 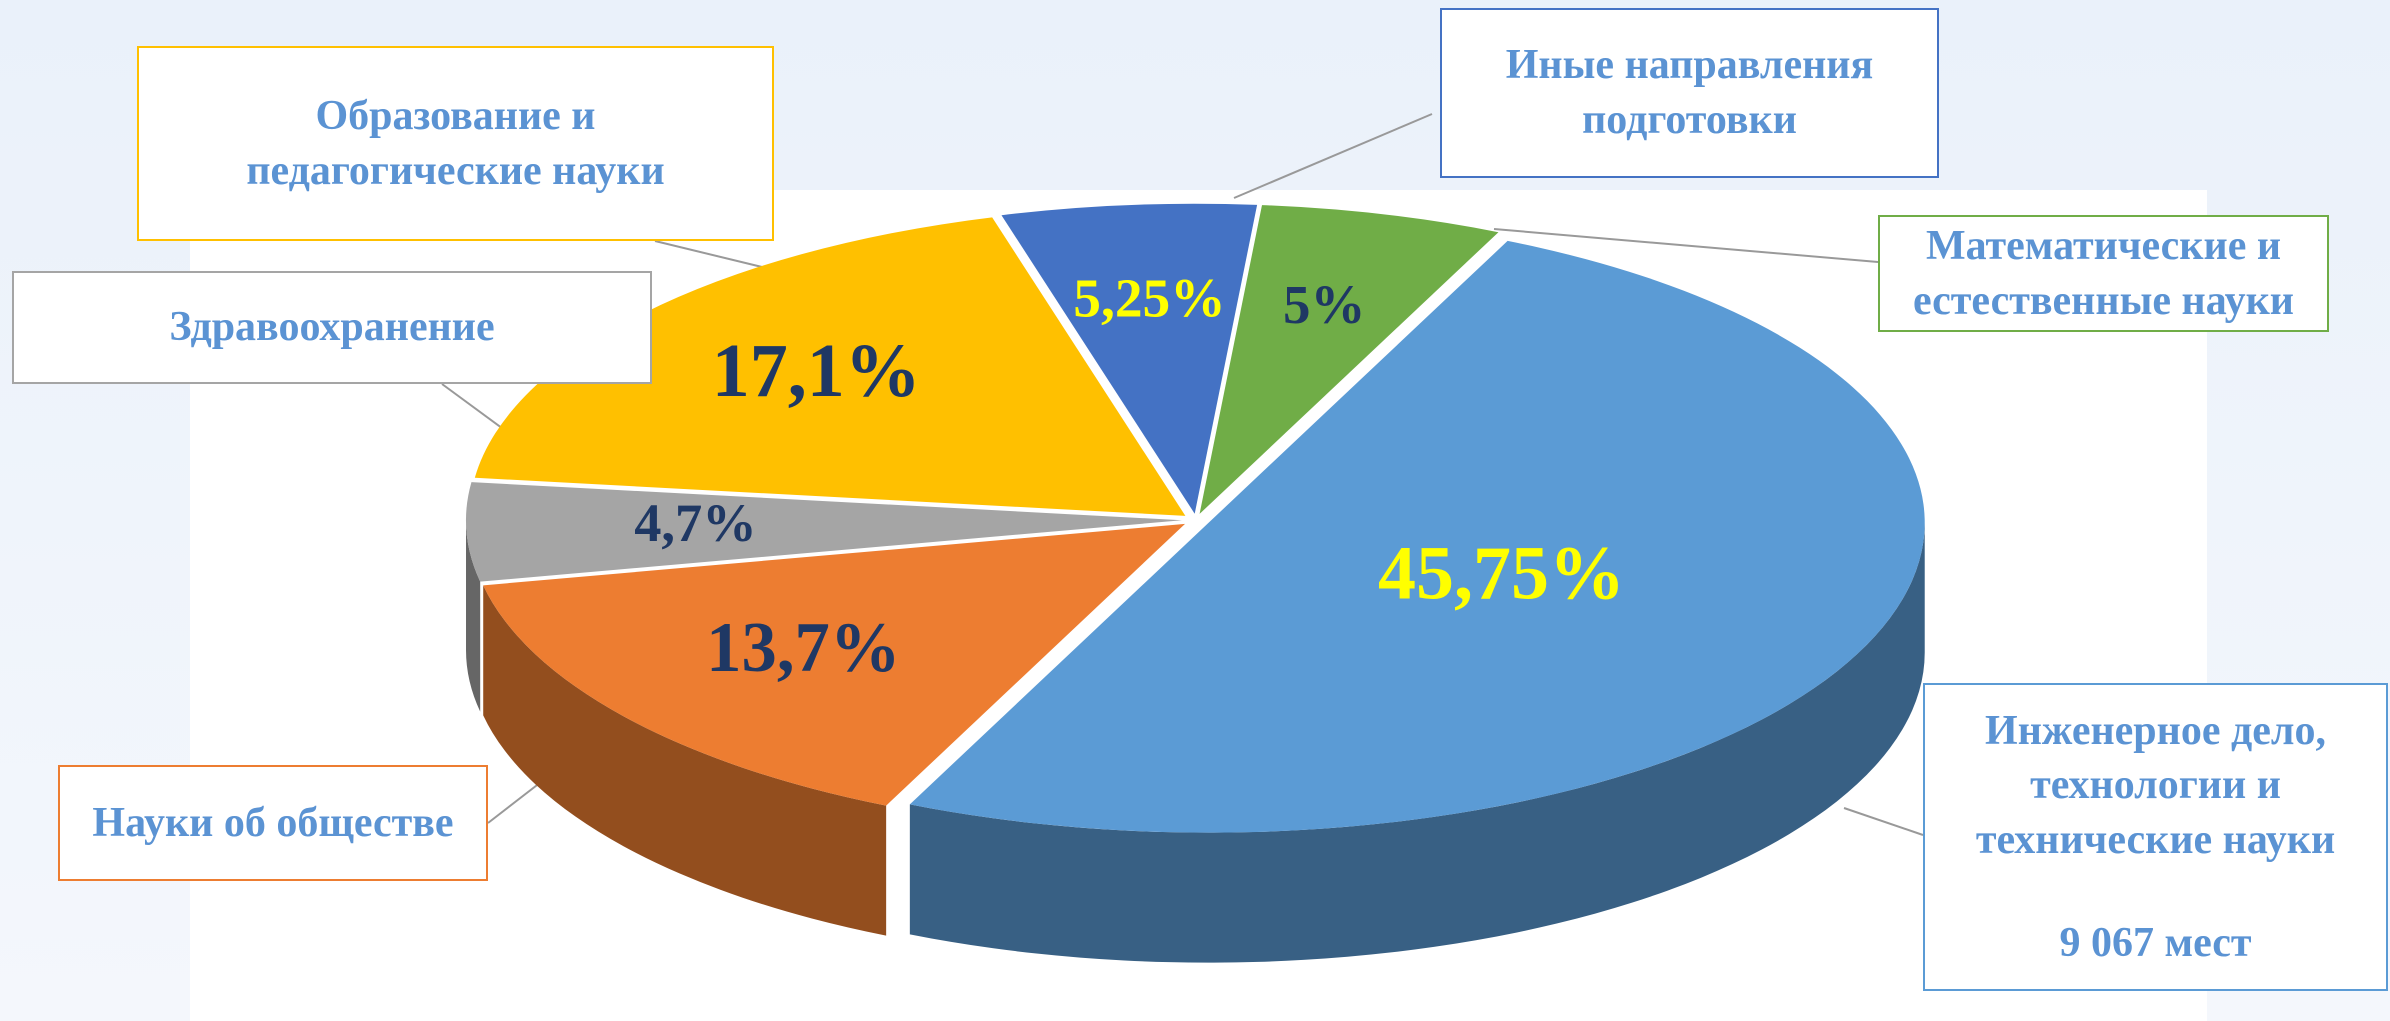 I want to click on category-label: Здравоохранение, so click(x=332, y=327).